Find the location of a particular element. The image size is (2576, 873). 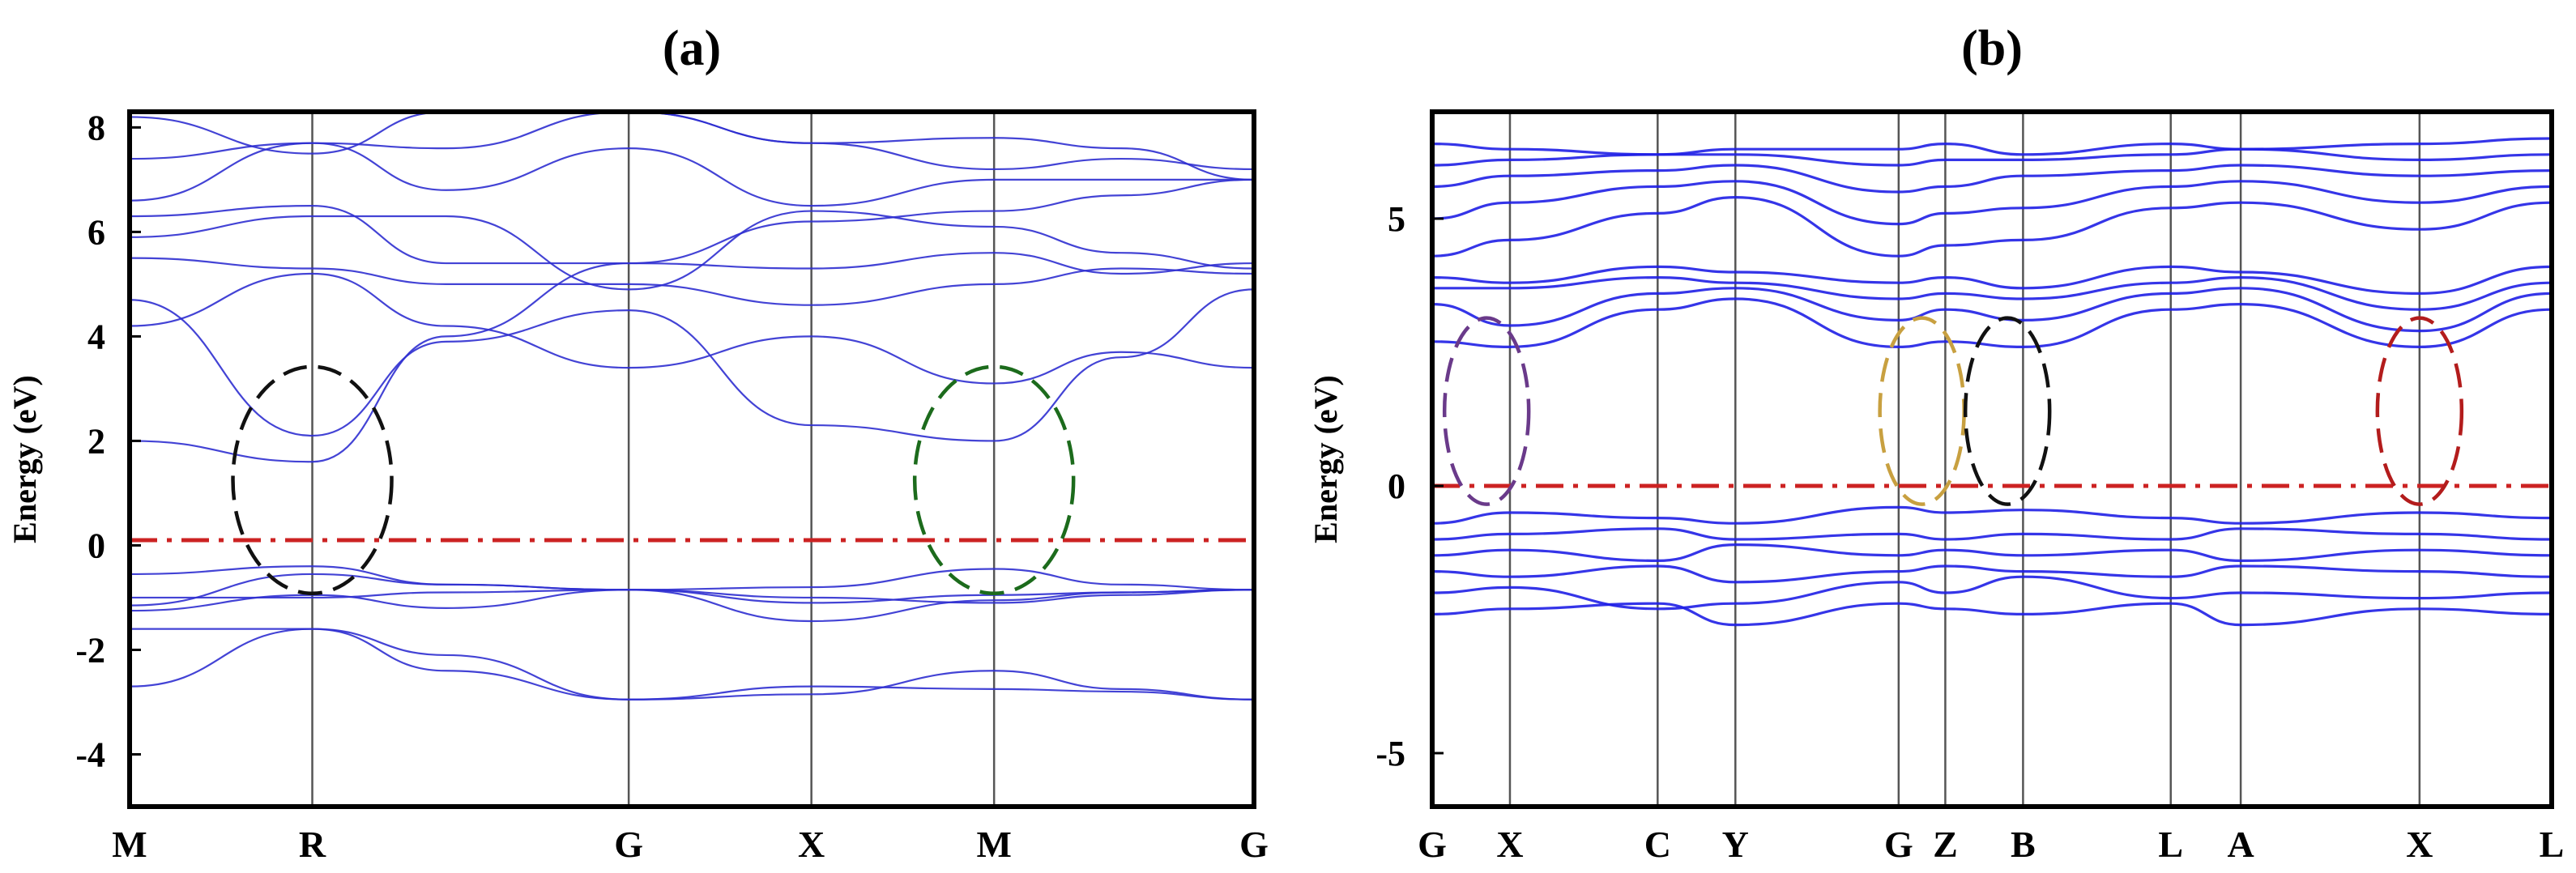

x-tick-label: A is located at coordinates (2241, 844).